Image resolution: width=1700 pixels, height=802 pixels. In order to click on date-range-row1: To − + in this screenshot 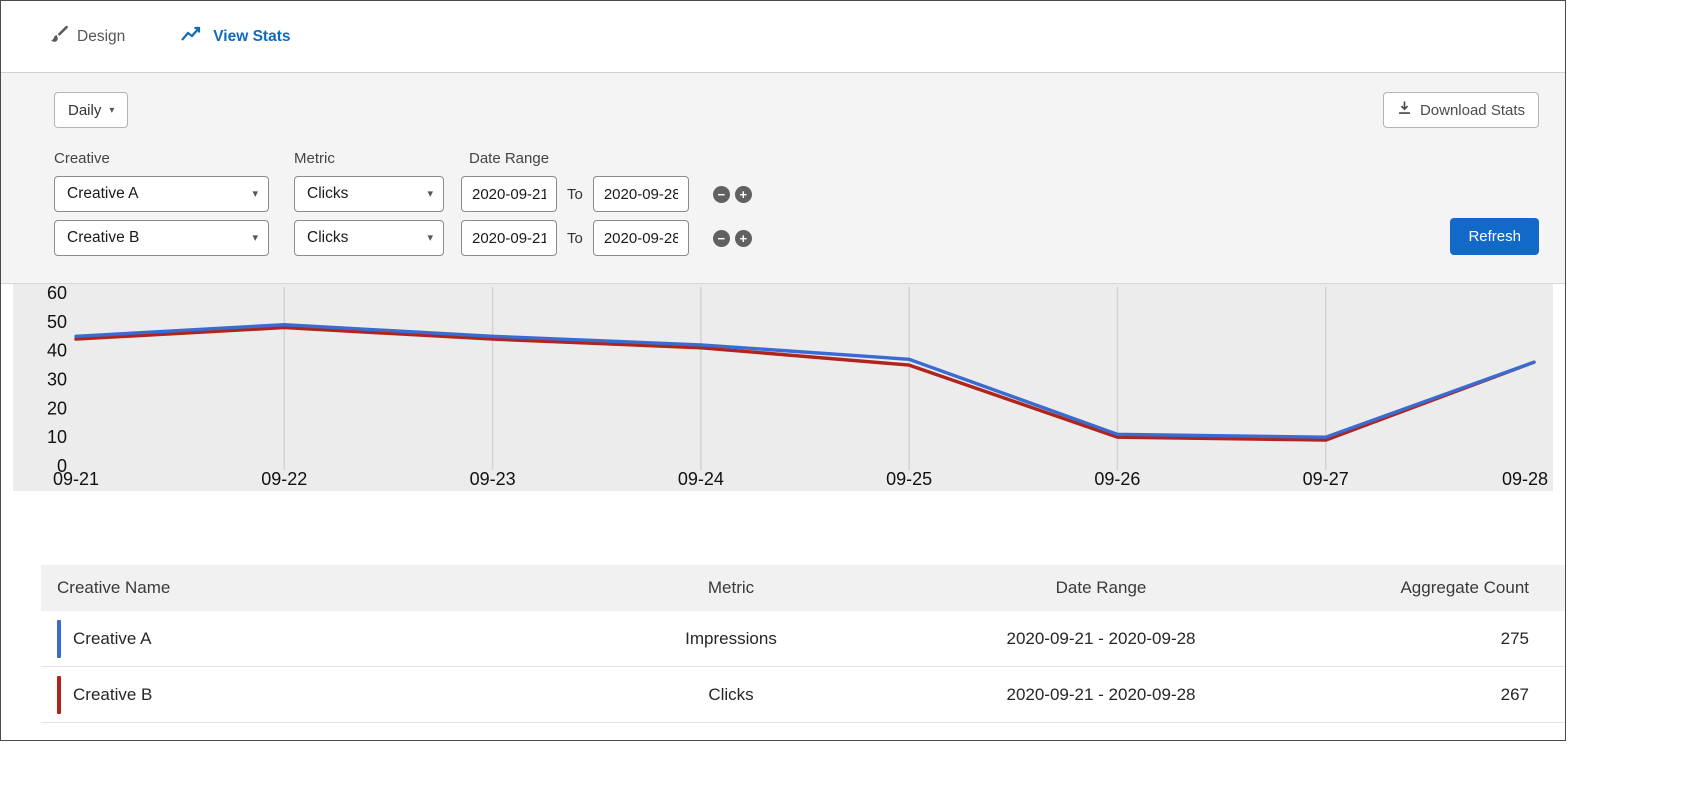, I will do `click(606, 194)`.